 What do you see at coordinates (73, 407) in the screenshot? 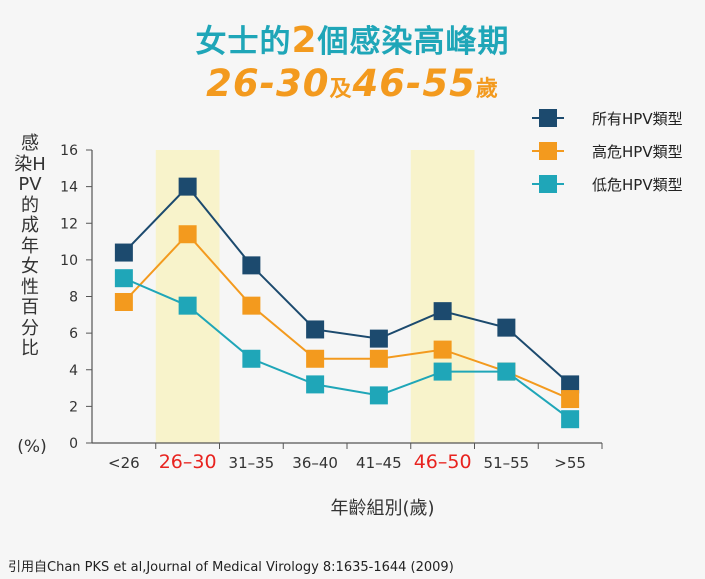
I see `y-tick-label: 2` at bounding box center [73, 407].